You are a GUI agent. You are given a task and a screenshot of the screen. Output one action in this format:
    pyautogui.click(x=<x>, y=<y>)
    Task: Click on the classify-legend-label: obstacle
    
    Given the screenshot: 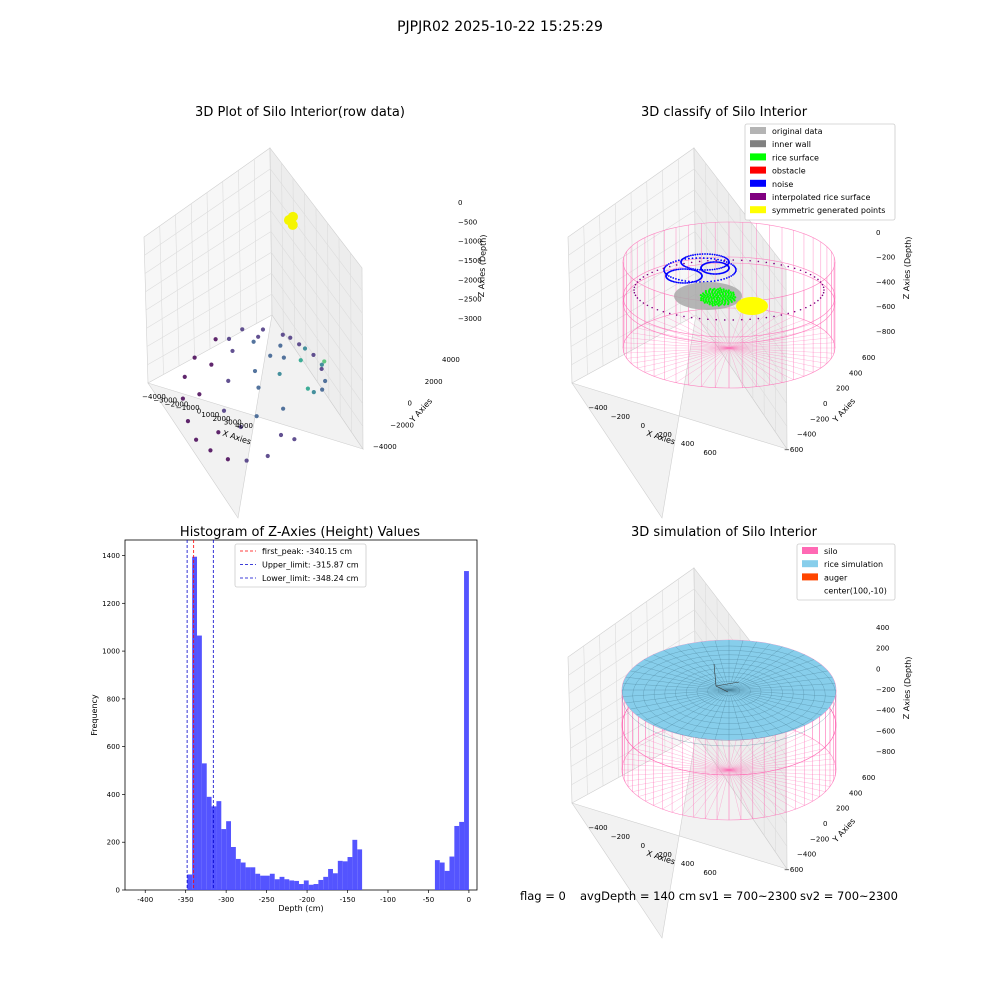 What is the action you would take?
    pyautogui.click(x=789, y=171)
    